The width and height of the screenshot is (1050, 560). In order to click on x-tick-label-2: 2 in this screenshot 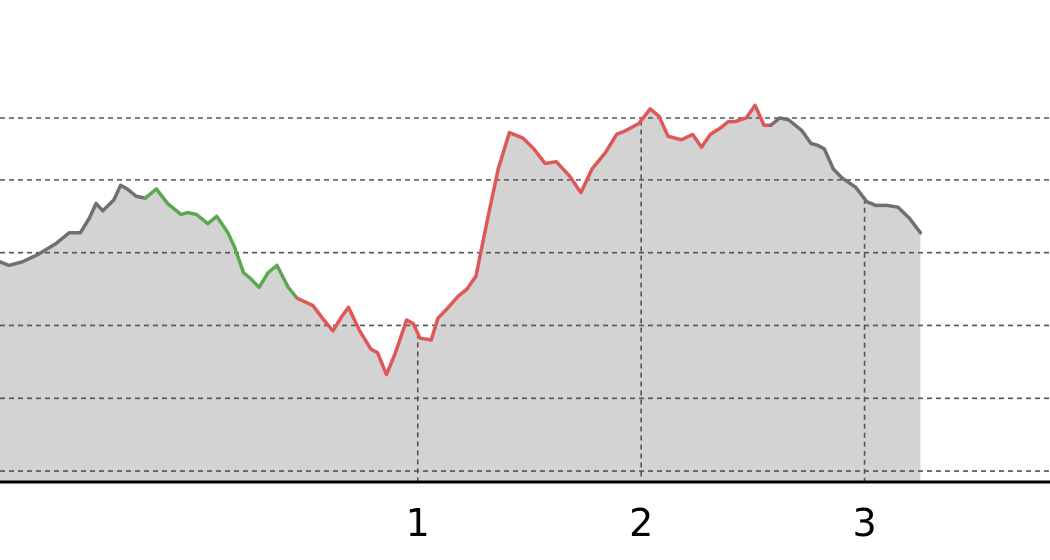, I will do `click(641, 523)`.